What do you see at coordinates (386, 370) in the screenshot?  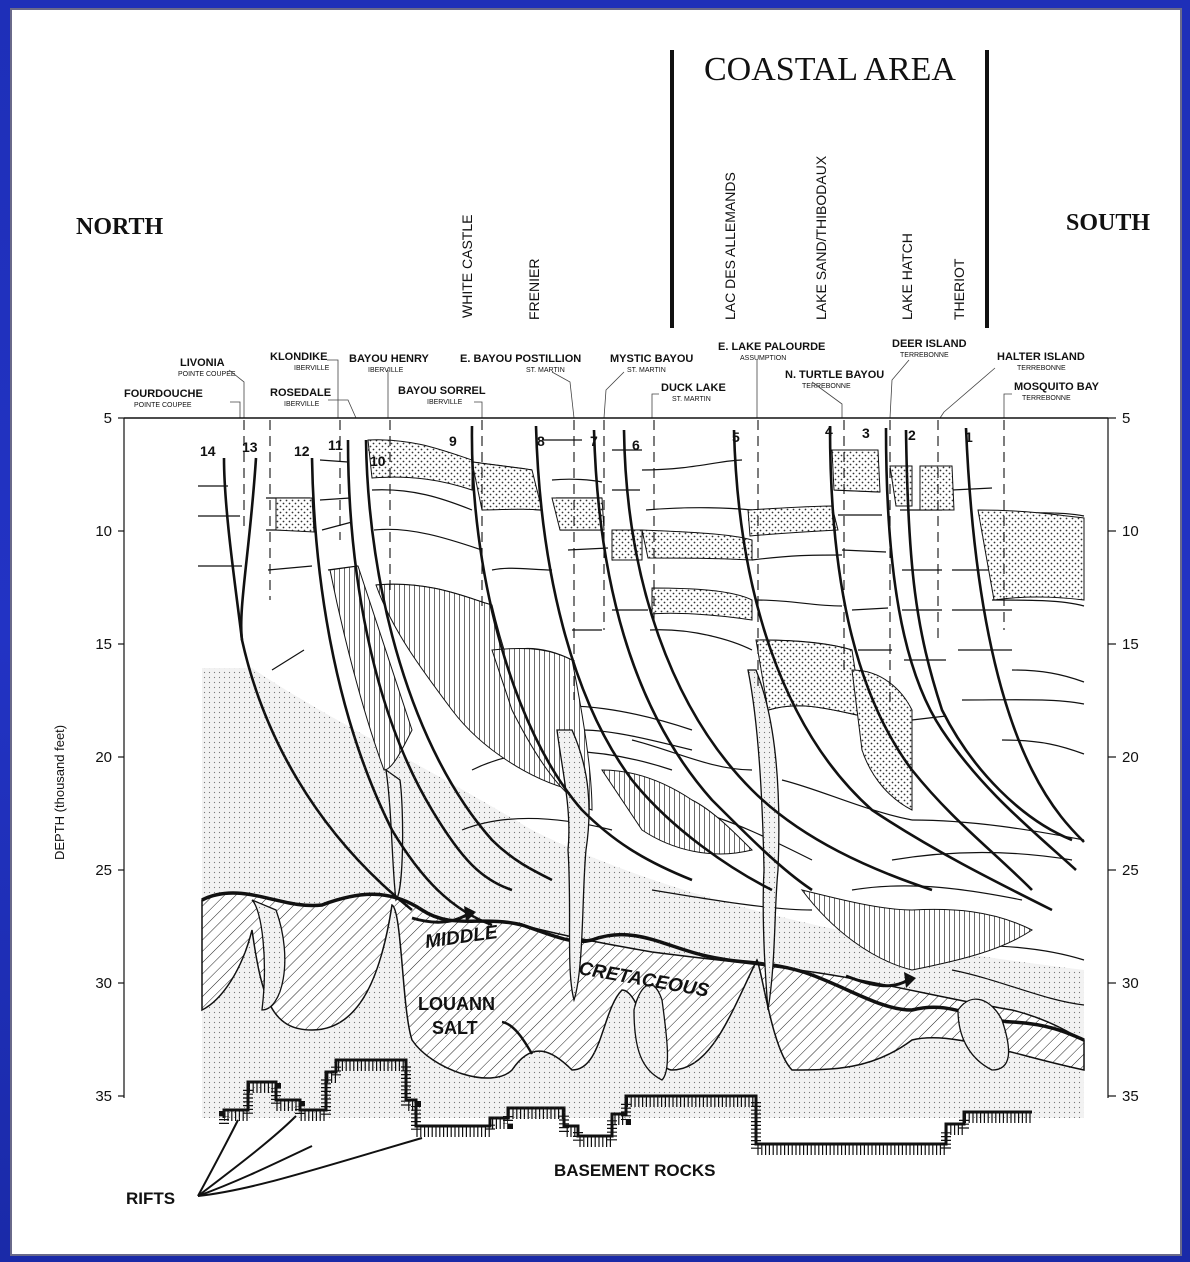 I see `field-bayou-henry-parish: IBERVILLE` at bounding box center [386, 370].